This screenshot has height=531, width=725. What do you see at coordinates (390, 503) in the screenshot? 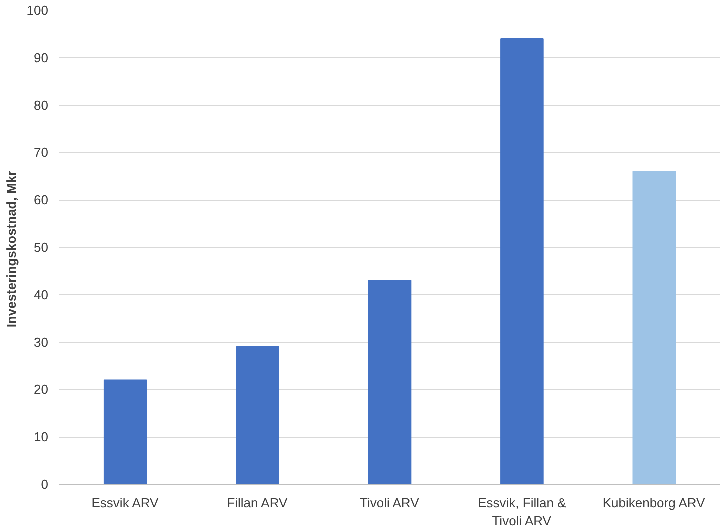
I see `x-tick-label: Tivoli ARV` at bounding box center [390, 503].